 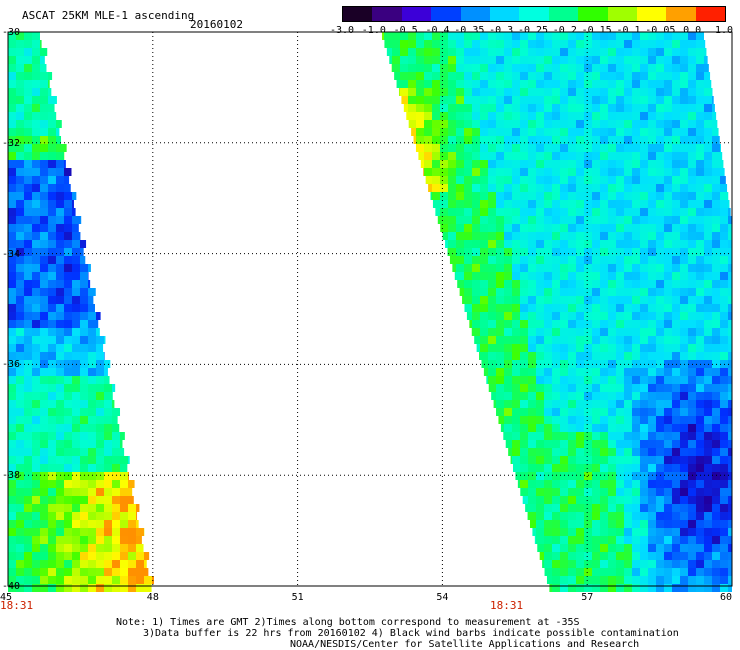 I want to click on colorbar-tick-label: -3.0, so click(x=342, y=30).